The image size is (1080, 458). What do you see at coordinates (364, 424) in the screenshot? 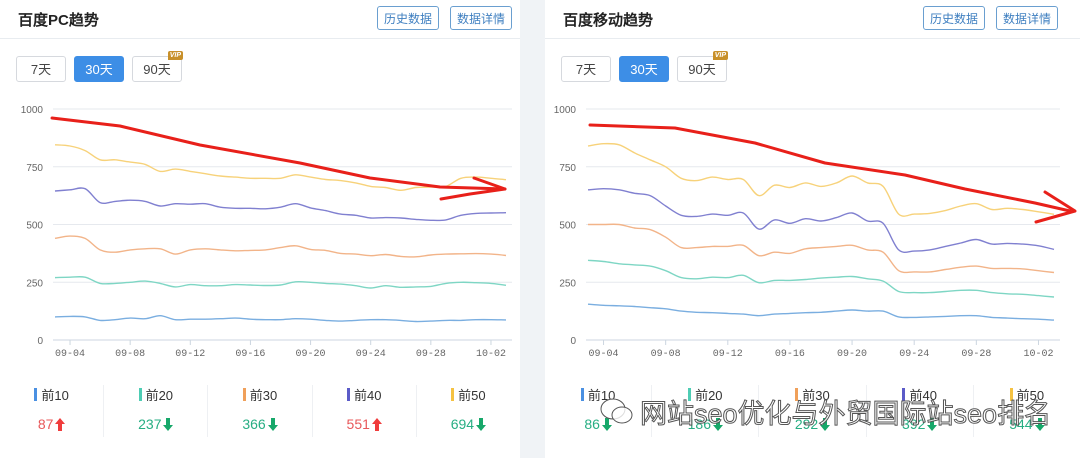
I see `legend-value: 551` at bounding box center [364, 424].